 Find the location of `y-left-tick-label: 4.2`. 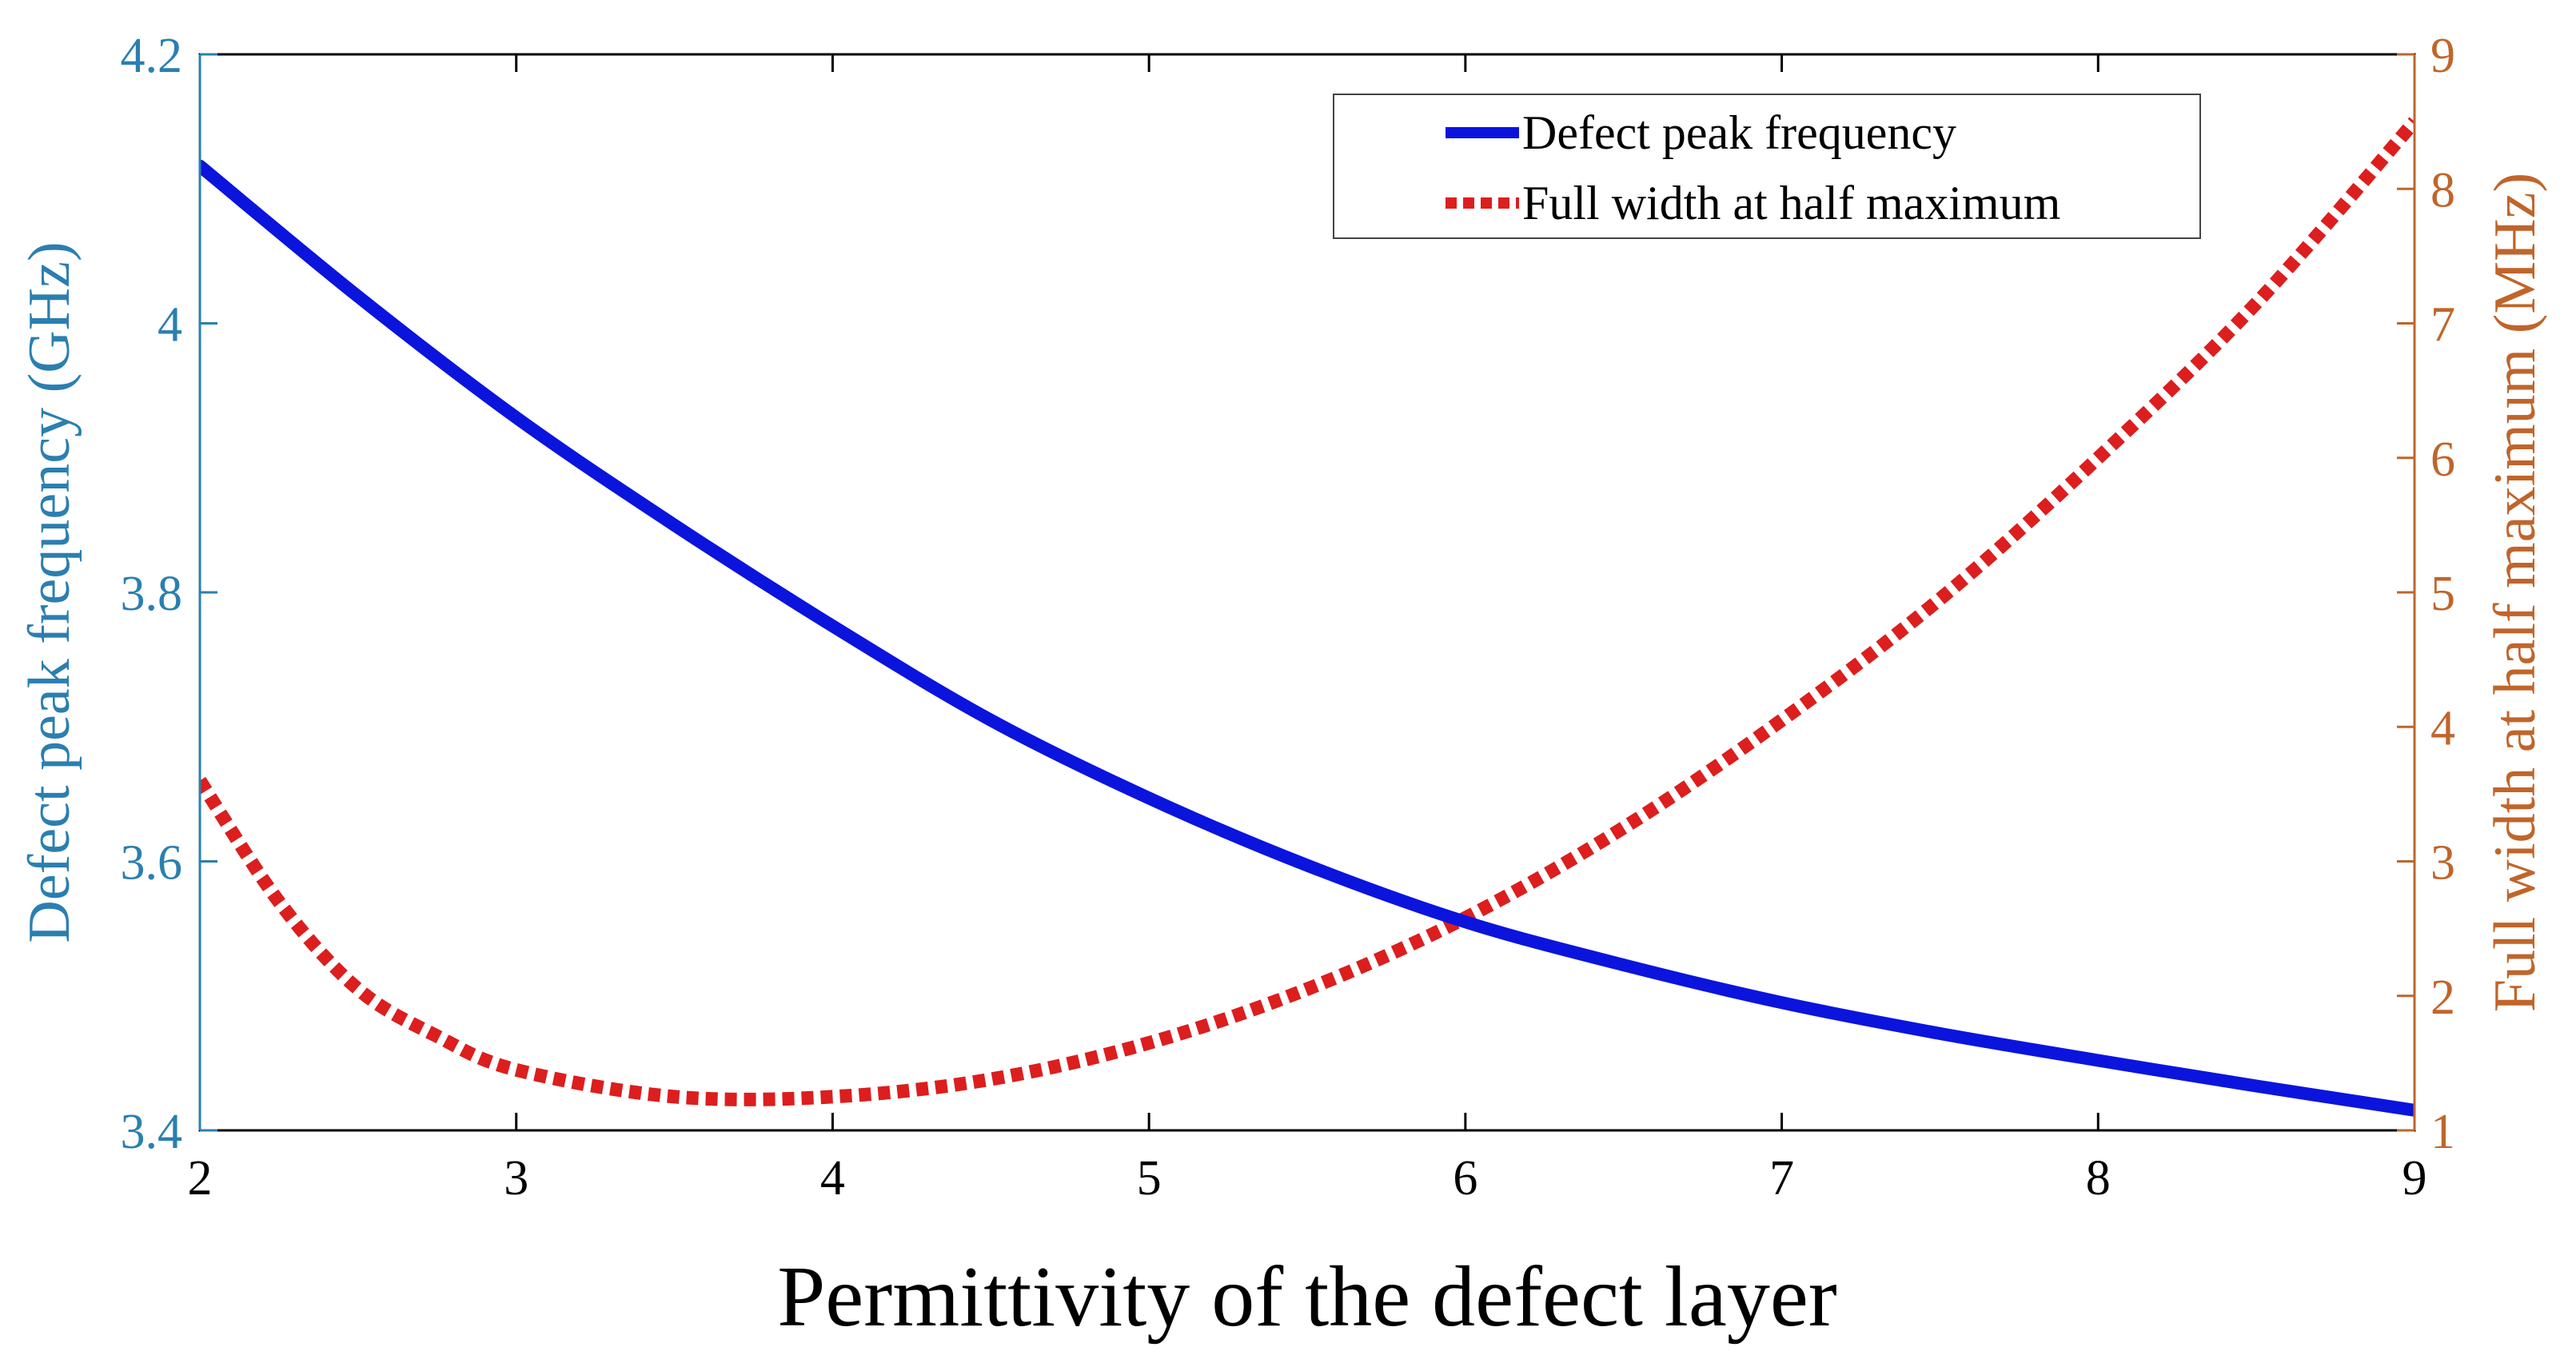

y-left-tick-label: 4.2 is located at coordinates (152, 56).